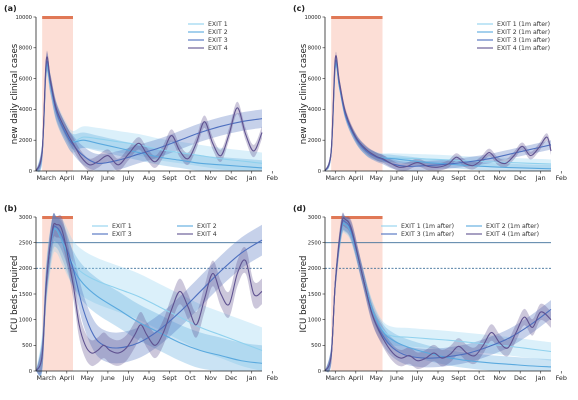  Describe the element at coordinates (25, 295) in the screenshot. I see `y-tick-label: 1500` at that location.